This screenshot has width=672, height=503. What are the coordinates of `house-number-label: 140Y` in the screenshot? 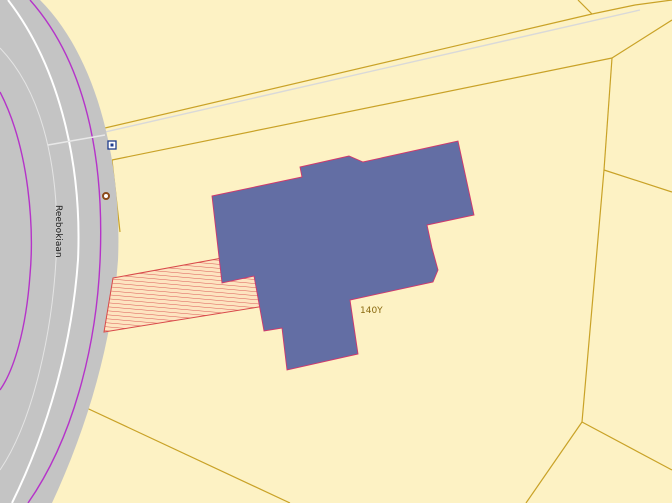 It's located at (371, 311).